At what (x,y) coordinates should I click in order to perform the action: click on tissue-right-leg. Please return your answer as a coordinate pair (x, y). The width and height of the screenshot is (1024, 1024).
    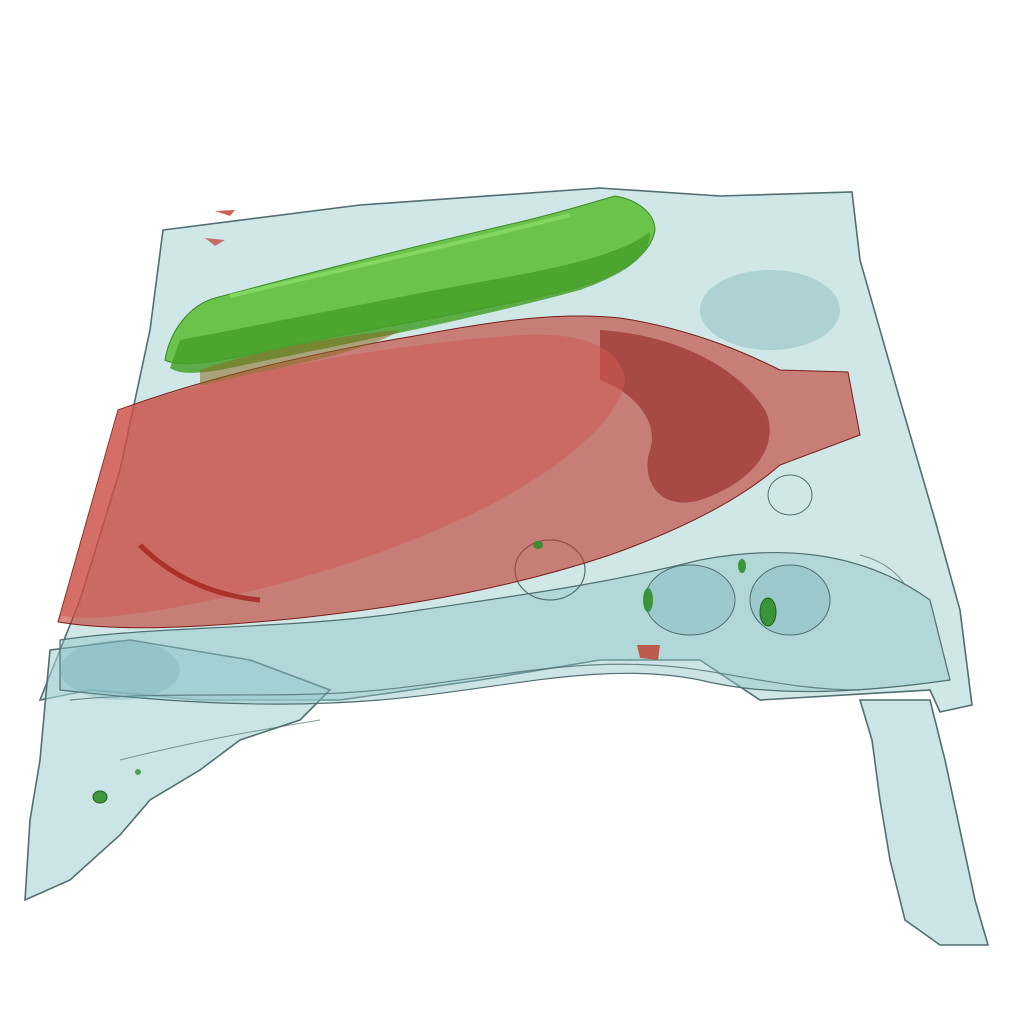
    Looking at the image, I should click on (924, 822).